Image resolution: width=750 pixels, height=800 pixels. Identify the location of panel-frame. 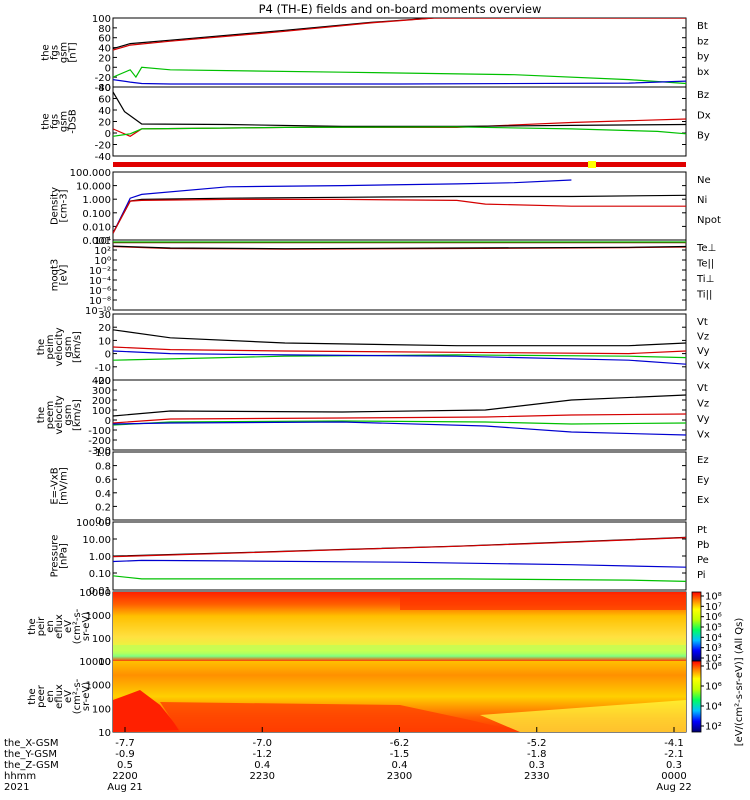
(399, 486).